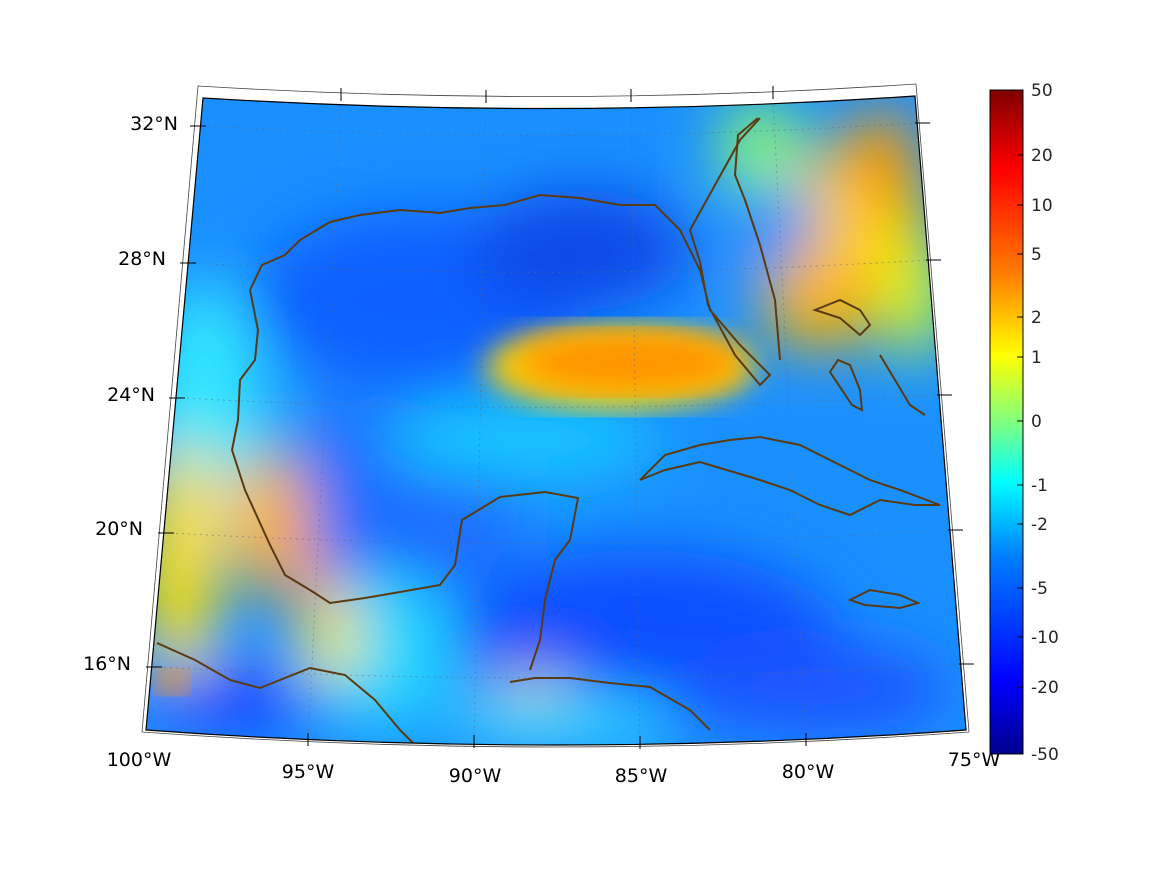 The image size is (1167, 875). What do you see at coordinates (808, 772) in the screenshot?
I see `lon-label-80w: 80°W` at bounding box center [808, 772].